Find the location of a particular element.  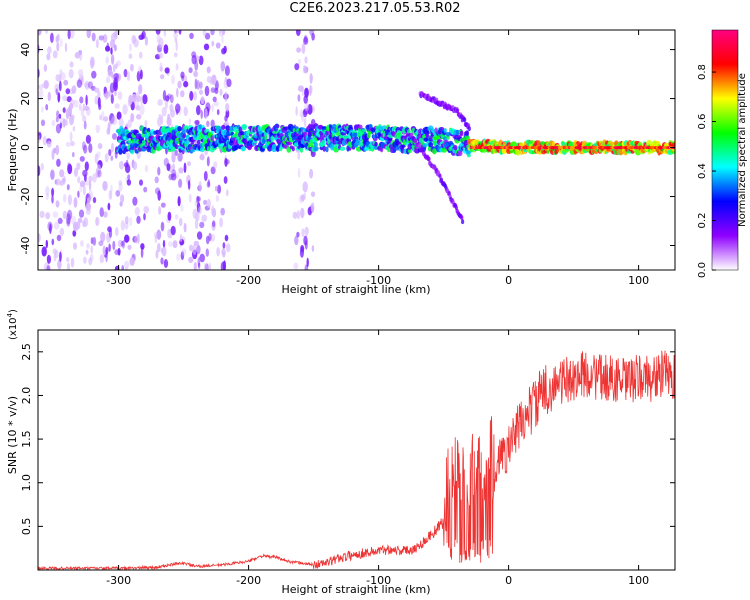

descending-branch-blob is located at coordinates (429, 159).